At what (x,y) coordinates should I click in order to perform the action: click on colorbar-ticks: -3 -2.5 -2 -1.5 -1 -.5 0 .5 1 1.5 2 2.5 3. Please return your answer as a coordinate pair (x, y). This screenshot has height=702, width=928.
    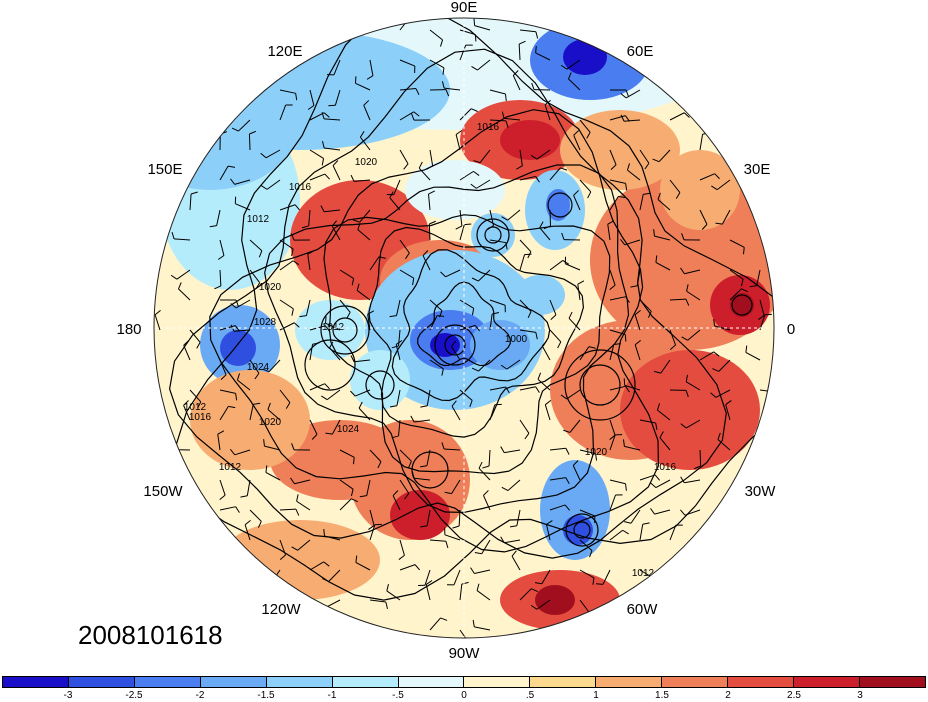
    Looking at the image, I should click on (464, 696).